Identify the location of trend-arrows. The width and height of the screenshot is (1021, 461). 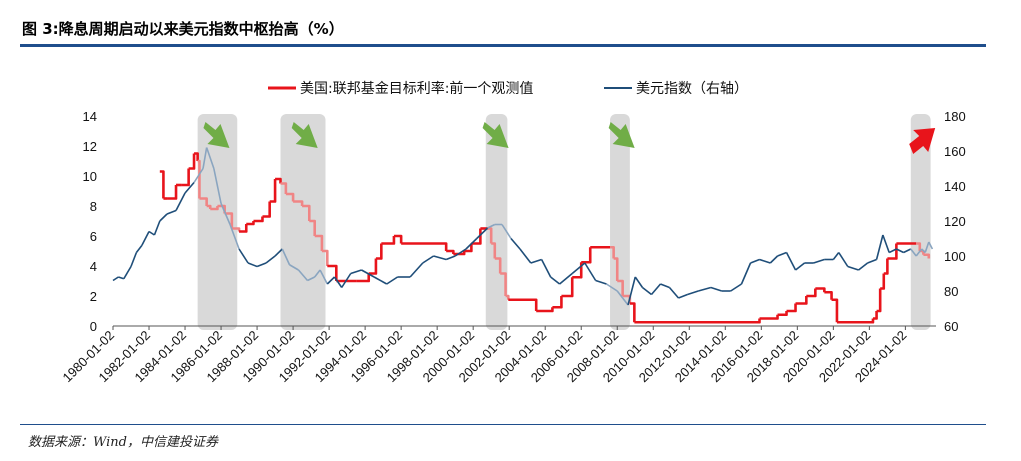
(569, 138).